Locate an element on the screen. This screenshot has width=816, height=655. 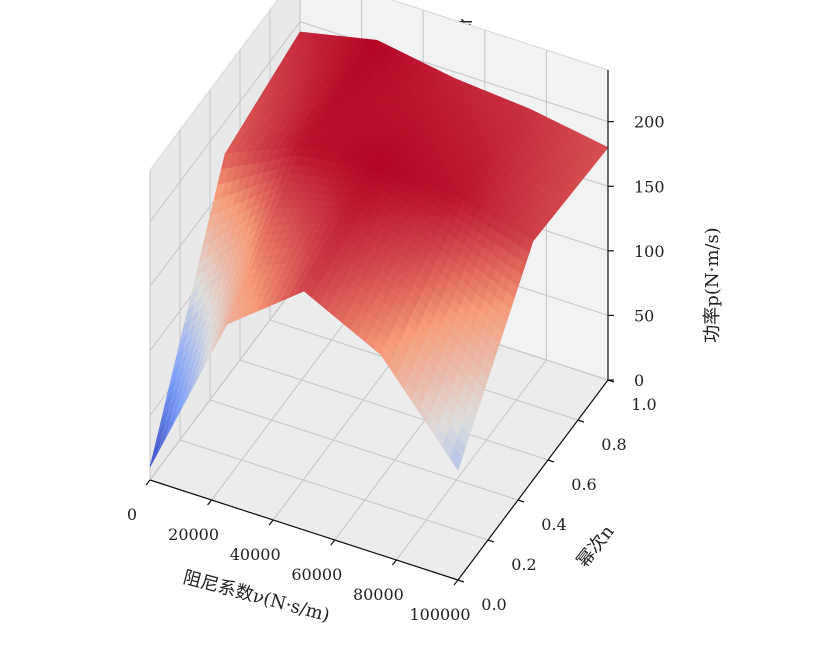
x-axis-line is located at coordinates (304, 530).